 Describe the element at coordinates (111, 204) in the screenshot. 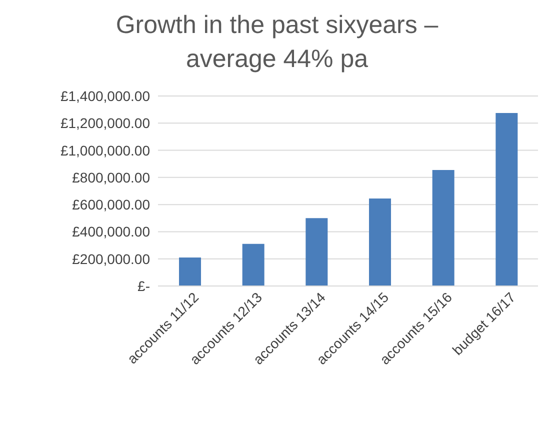

I see `y-tick-label: £600,000.00` at that location.